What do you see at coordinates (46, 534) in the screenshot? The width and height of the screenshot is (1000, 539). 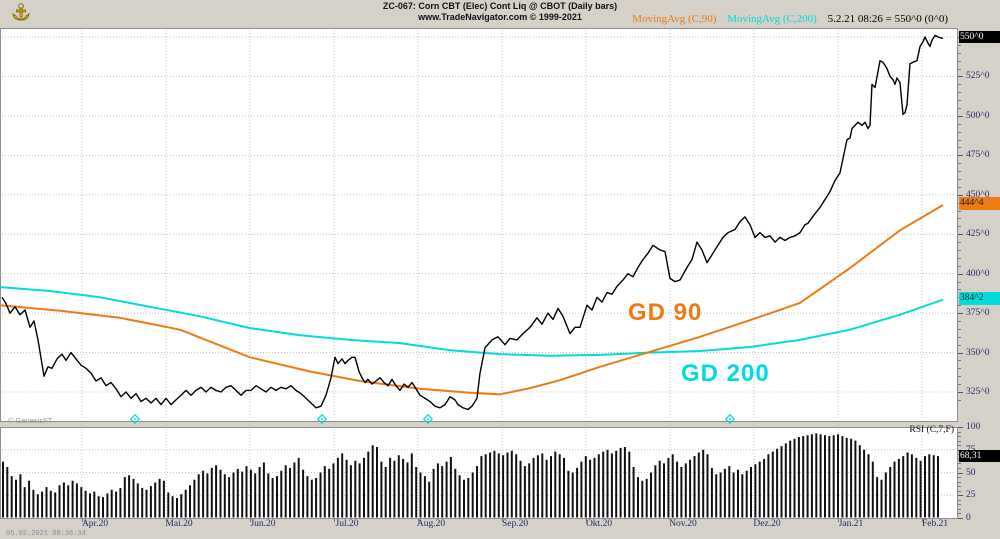 I see `render-timestamp: 05.02.2021 08:36:34` at bounding box center [46, 534].